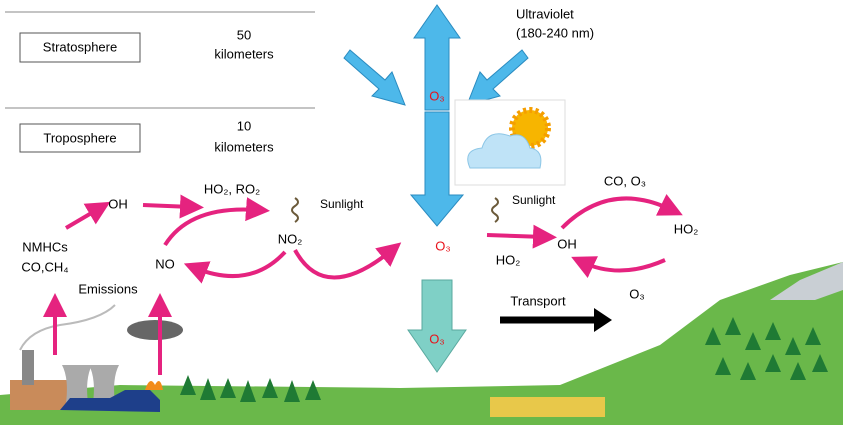 The height and width of the screenshot is (425, 843). Describe the element at coordinates (625, 180) in the screenshot. I see `species-label: CO, O₃` at that location.